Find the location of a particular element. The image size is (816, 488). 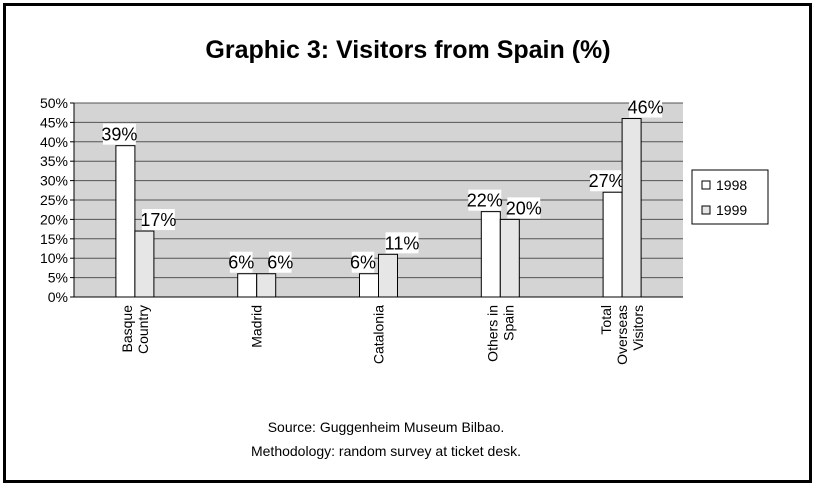

data-label: 22% is located at coordinates (485, 201).